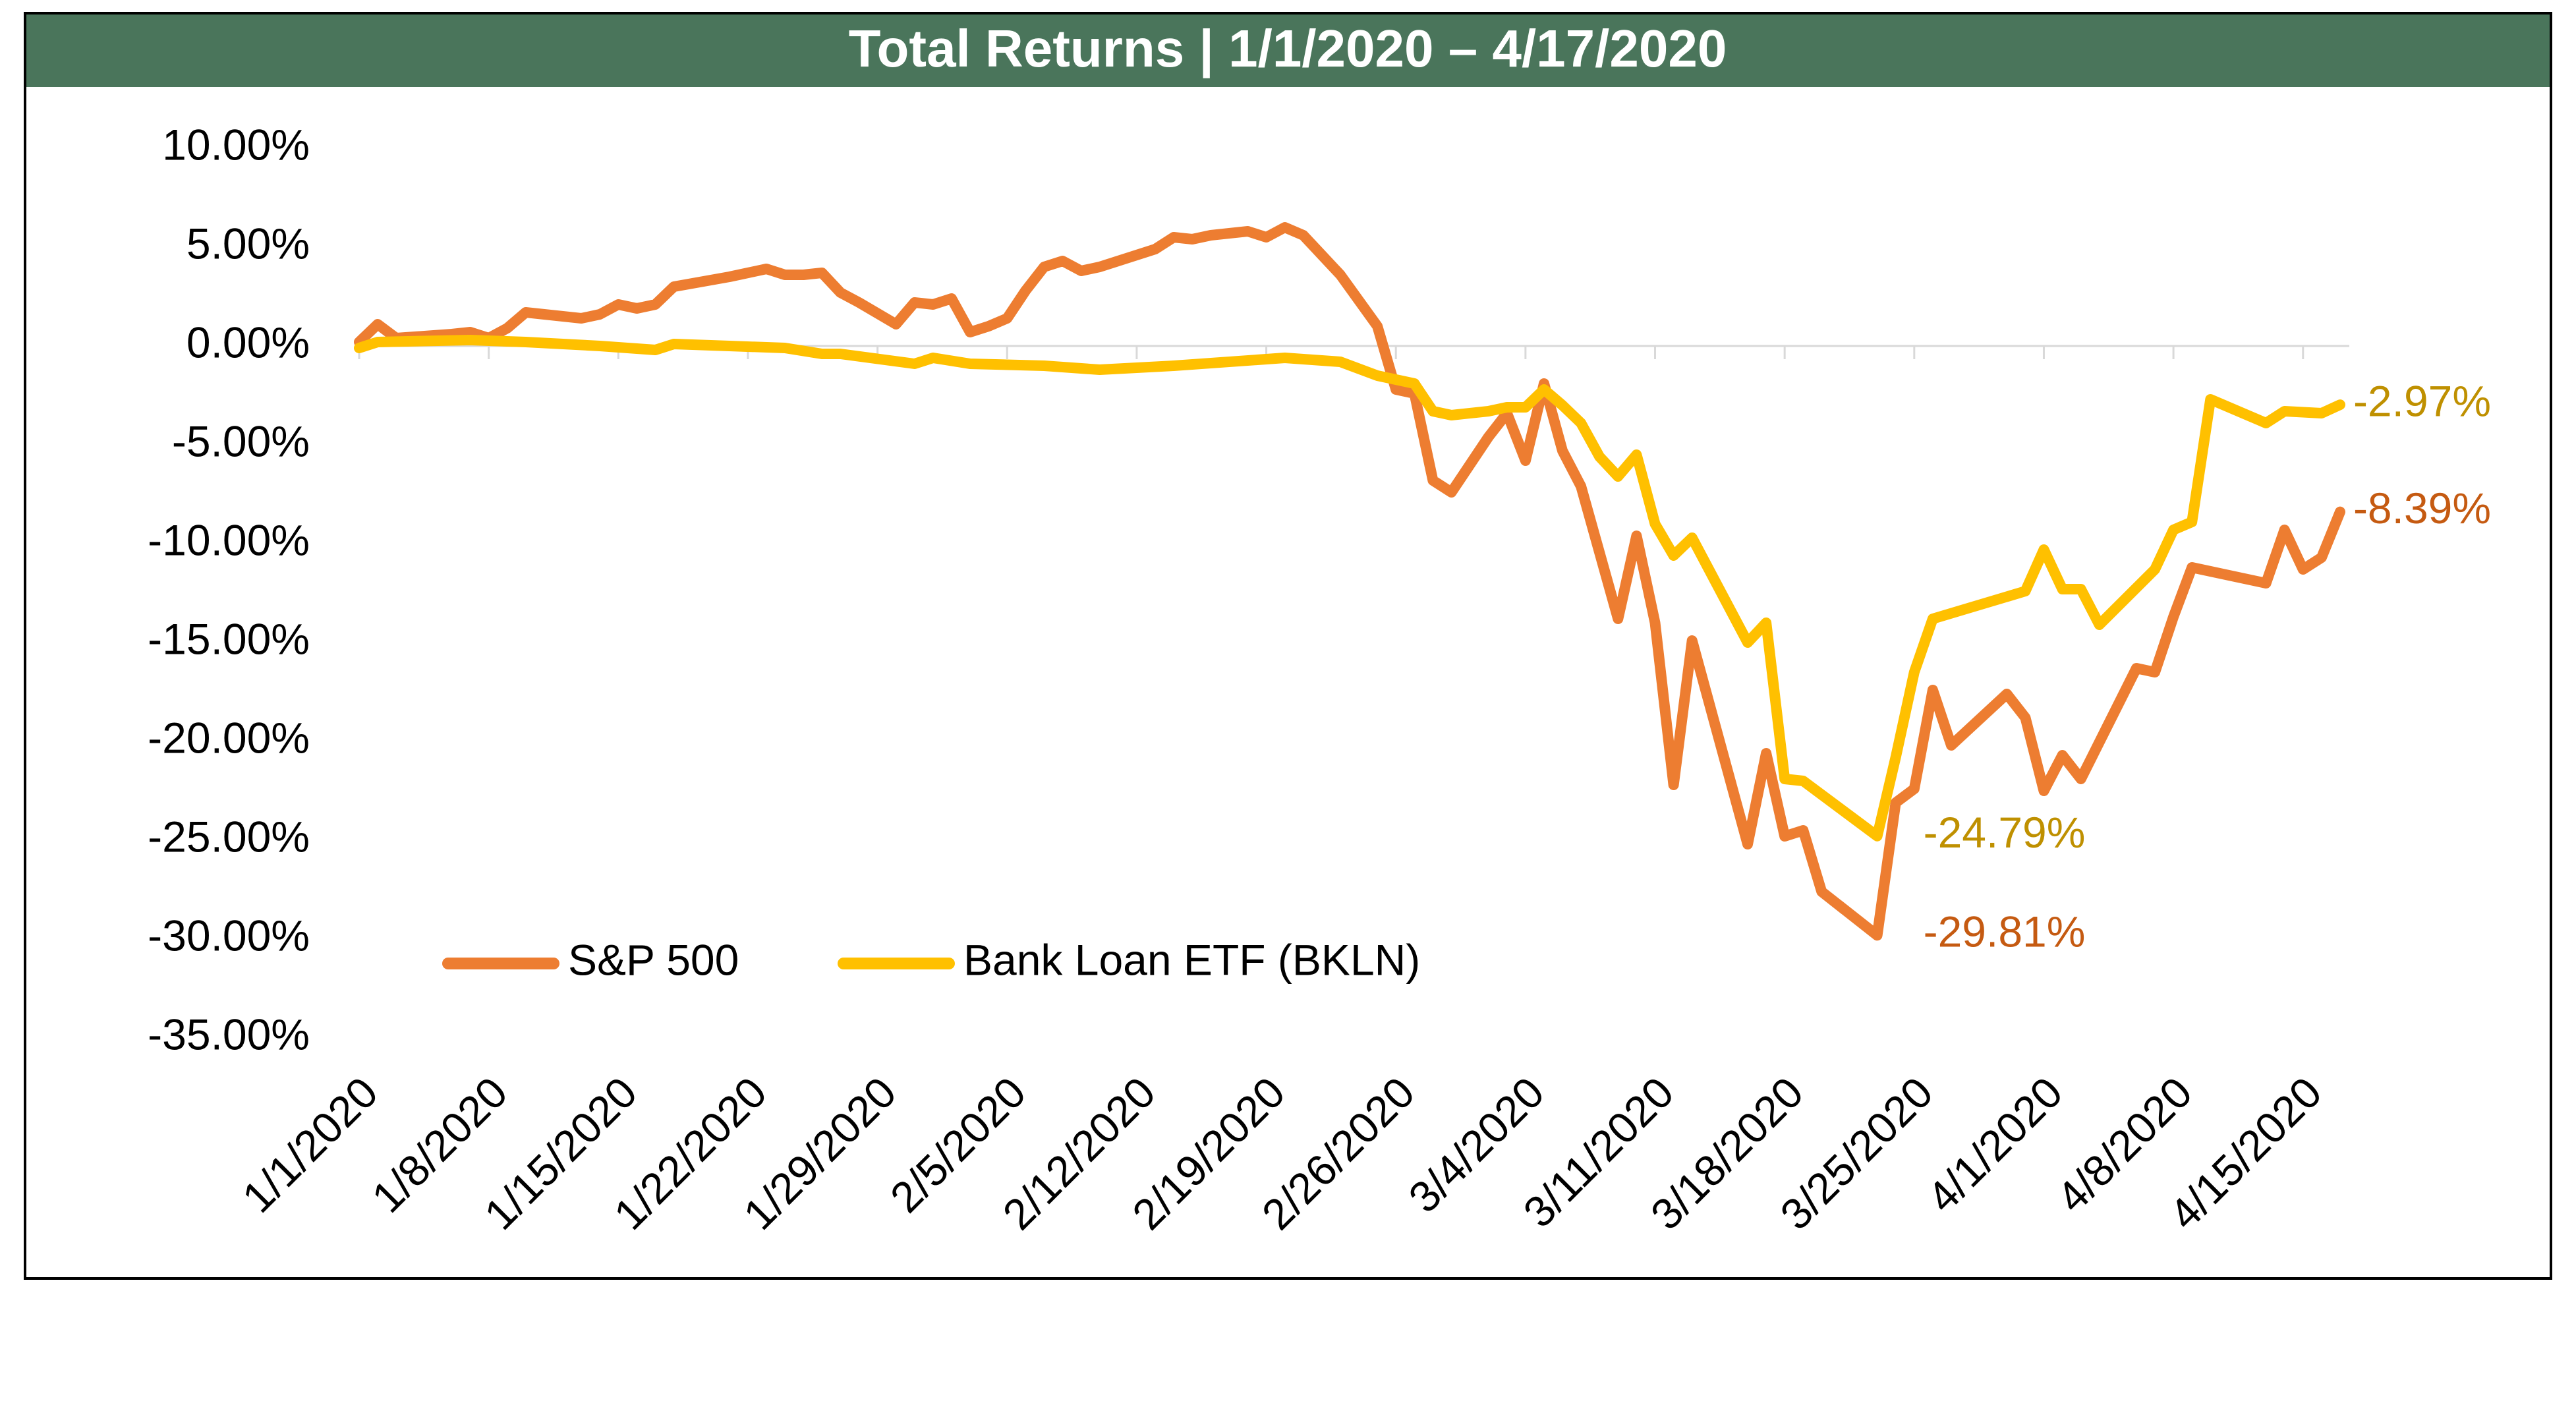 Image resolution: width=2576 pixels, height=1407 pixels. I want to click on title-bar, so click(1288, 51).